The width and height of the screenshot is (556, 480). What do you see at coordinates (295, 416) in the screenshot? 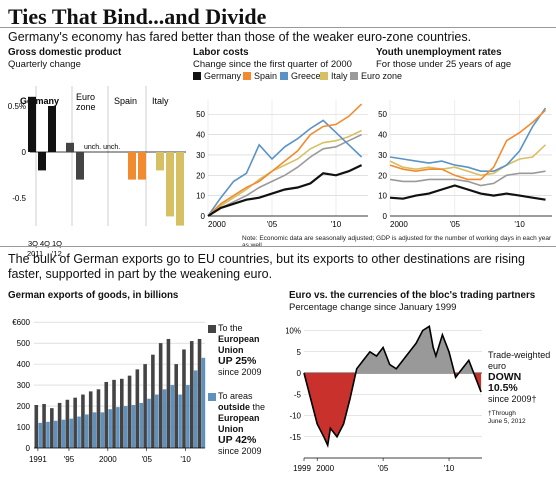
I see `euro-ytick: -10` at bounding box center [295, 416].